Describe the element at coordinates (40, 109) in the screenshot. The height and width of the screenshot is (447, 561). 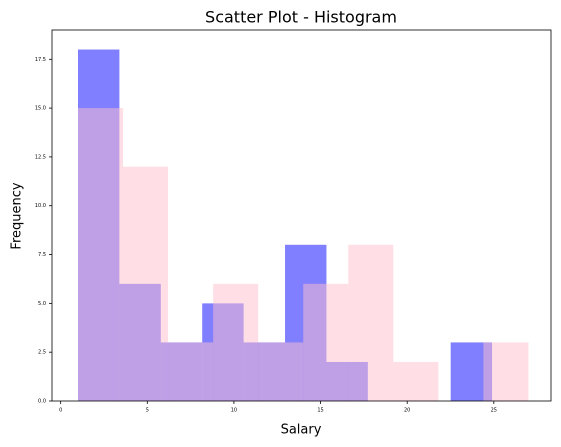
I see `y-tick-label: 15.0` at that location.